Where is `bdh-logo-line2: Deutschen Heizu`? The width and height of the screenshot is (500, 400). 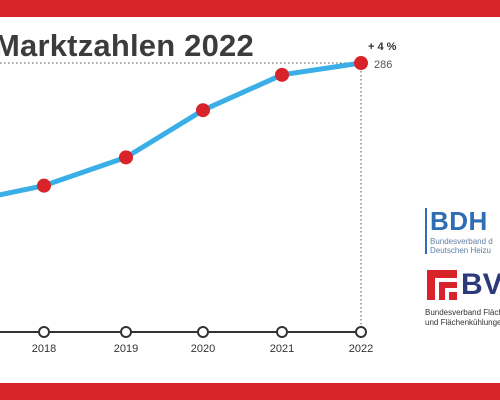
bdh-logo-line2: Deutschen Heizu is located at coordinates (460, 250).